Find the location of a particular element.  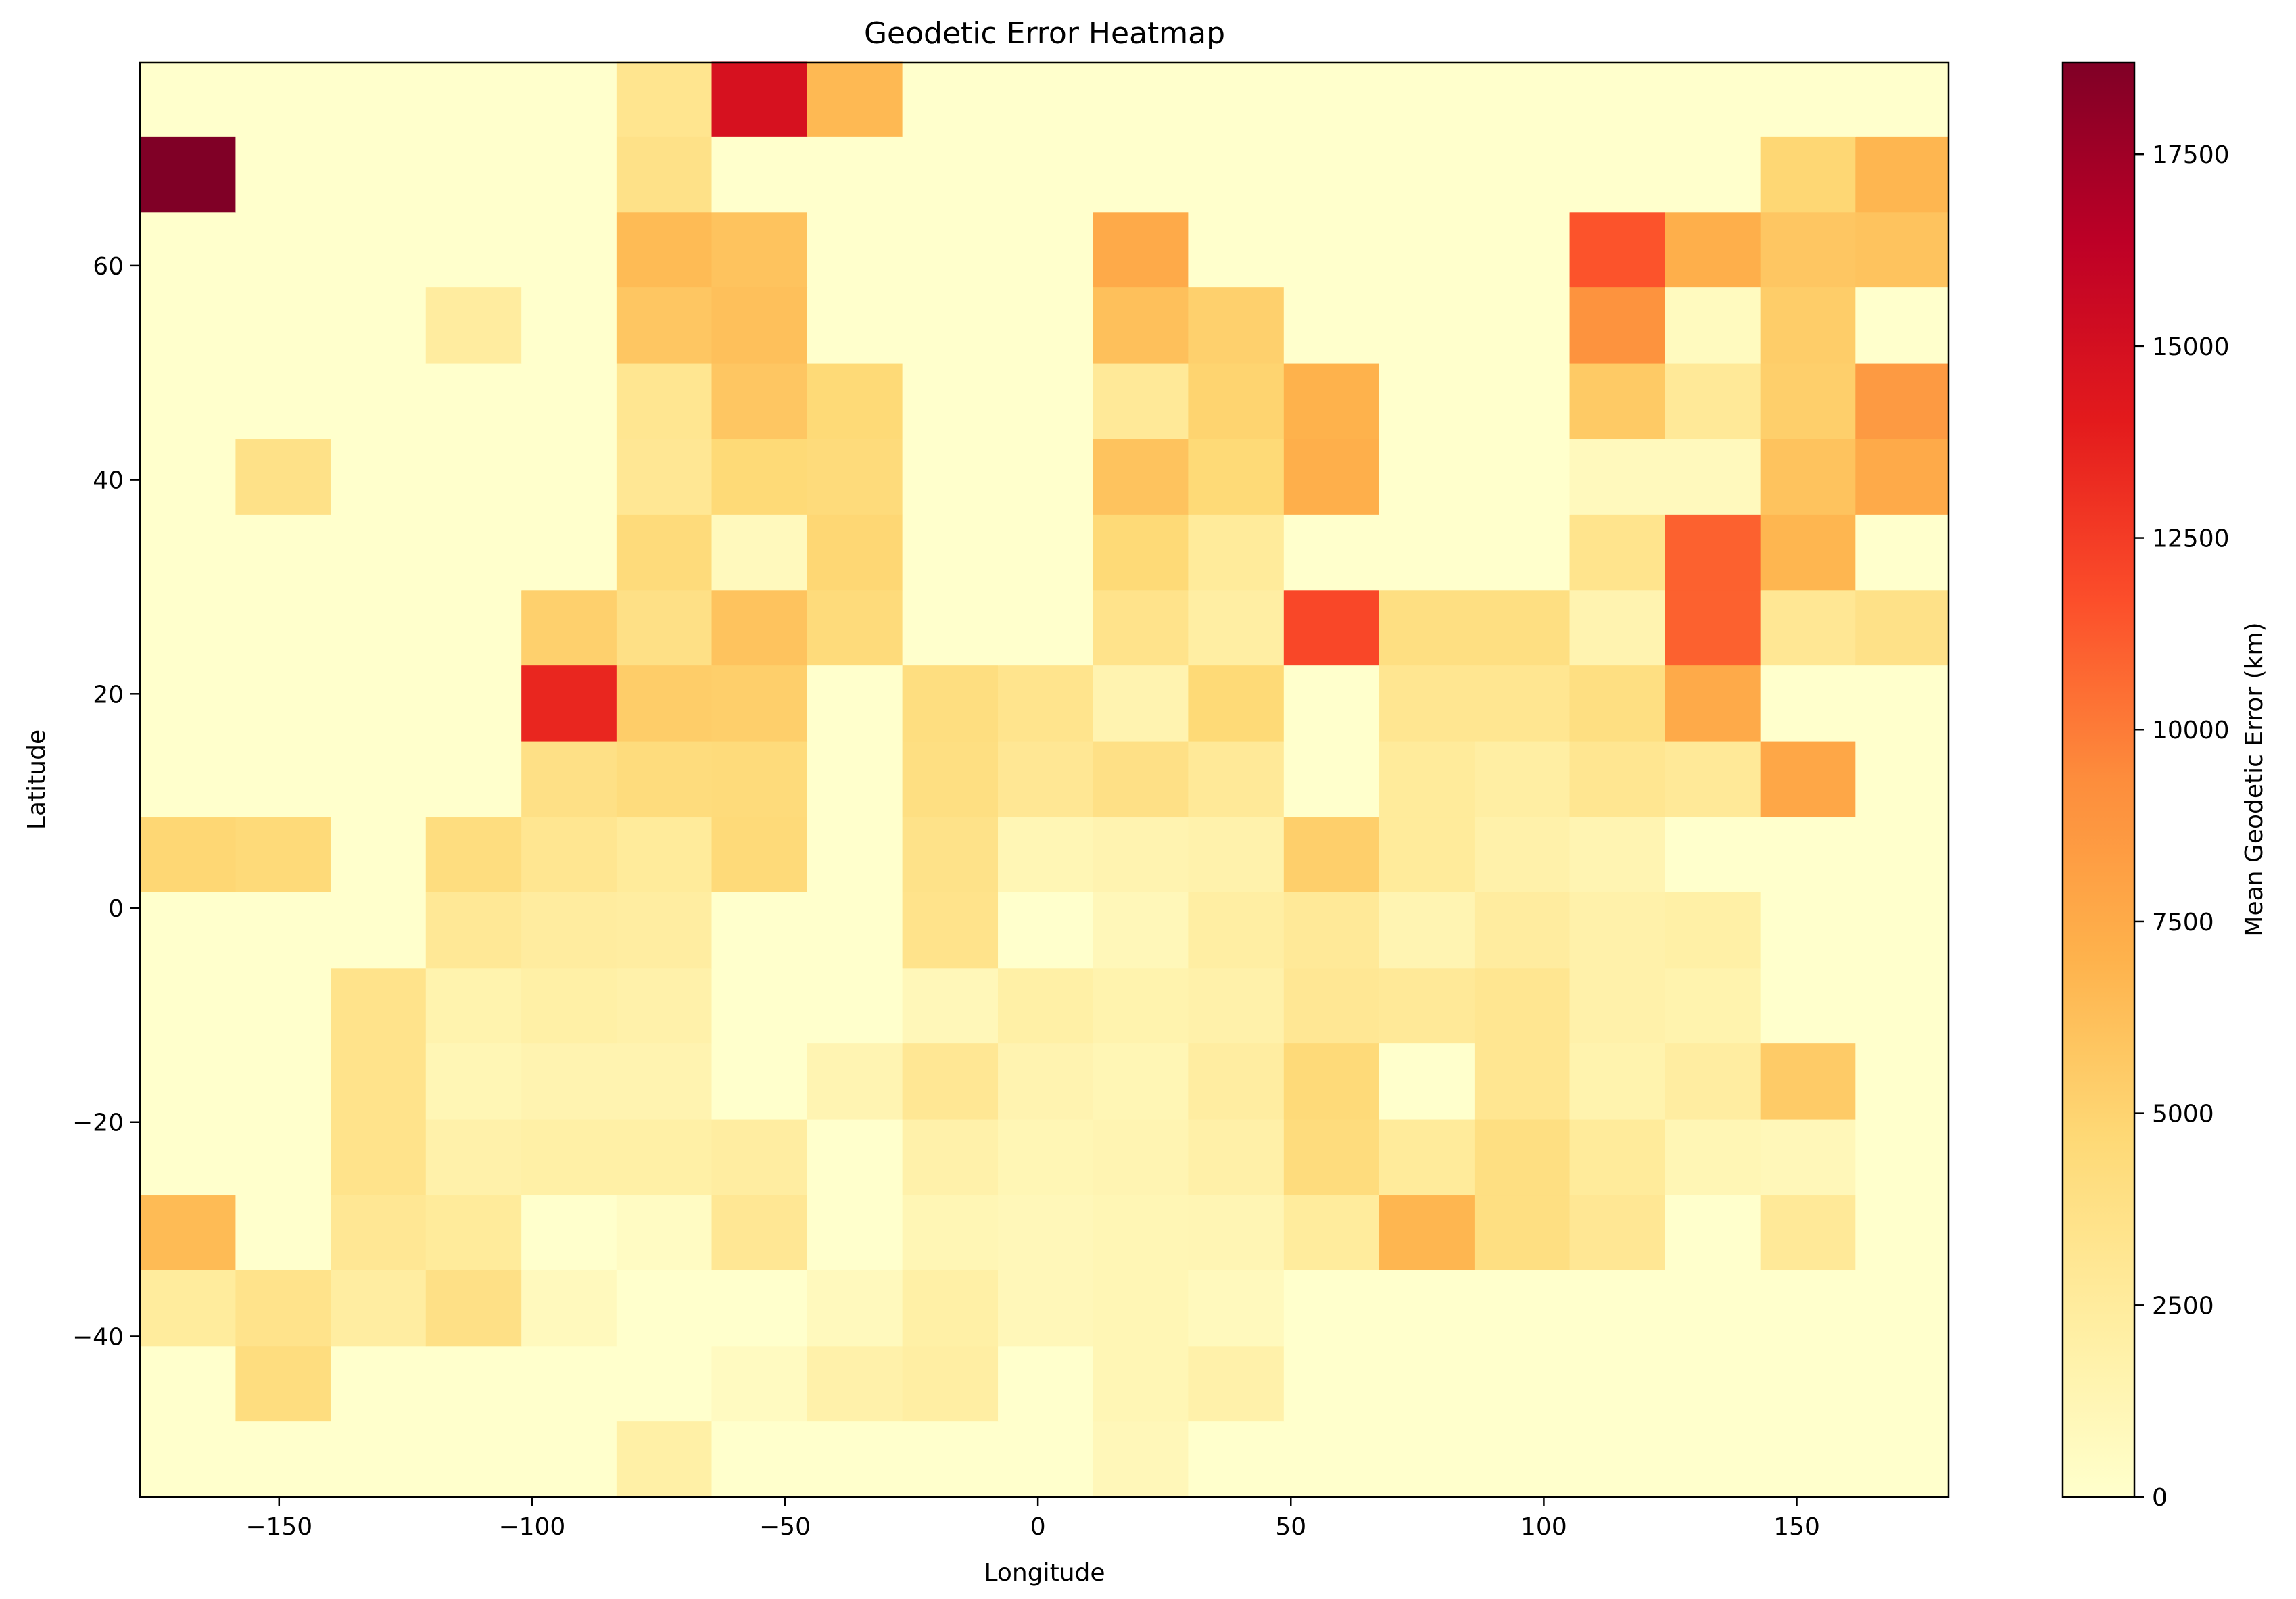

y-tick-label: 20 is located at coordinates (108, 695).